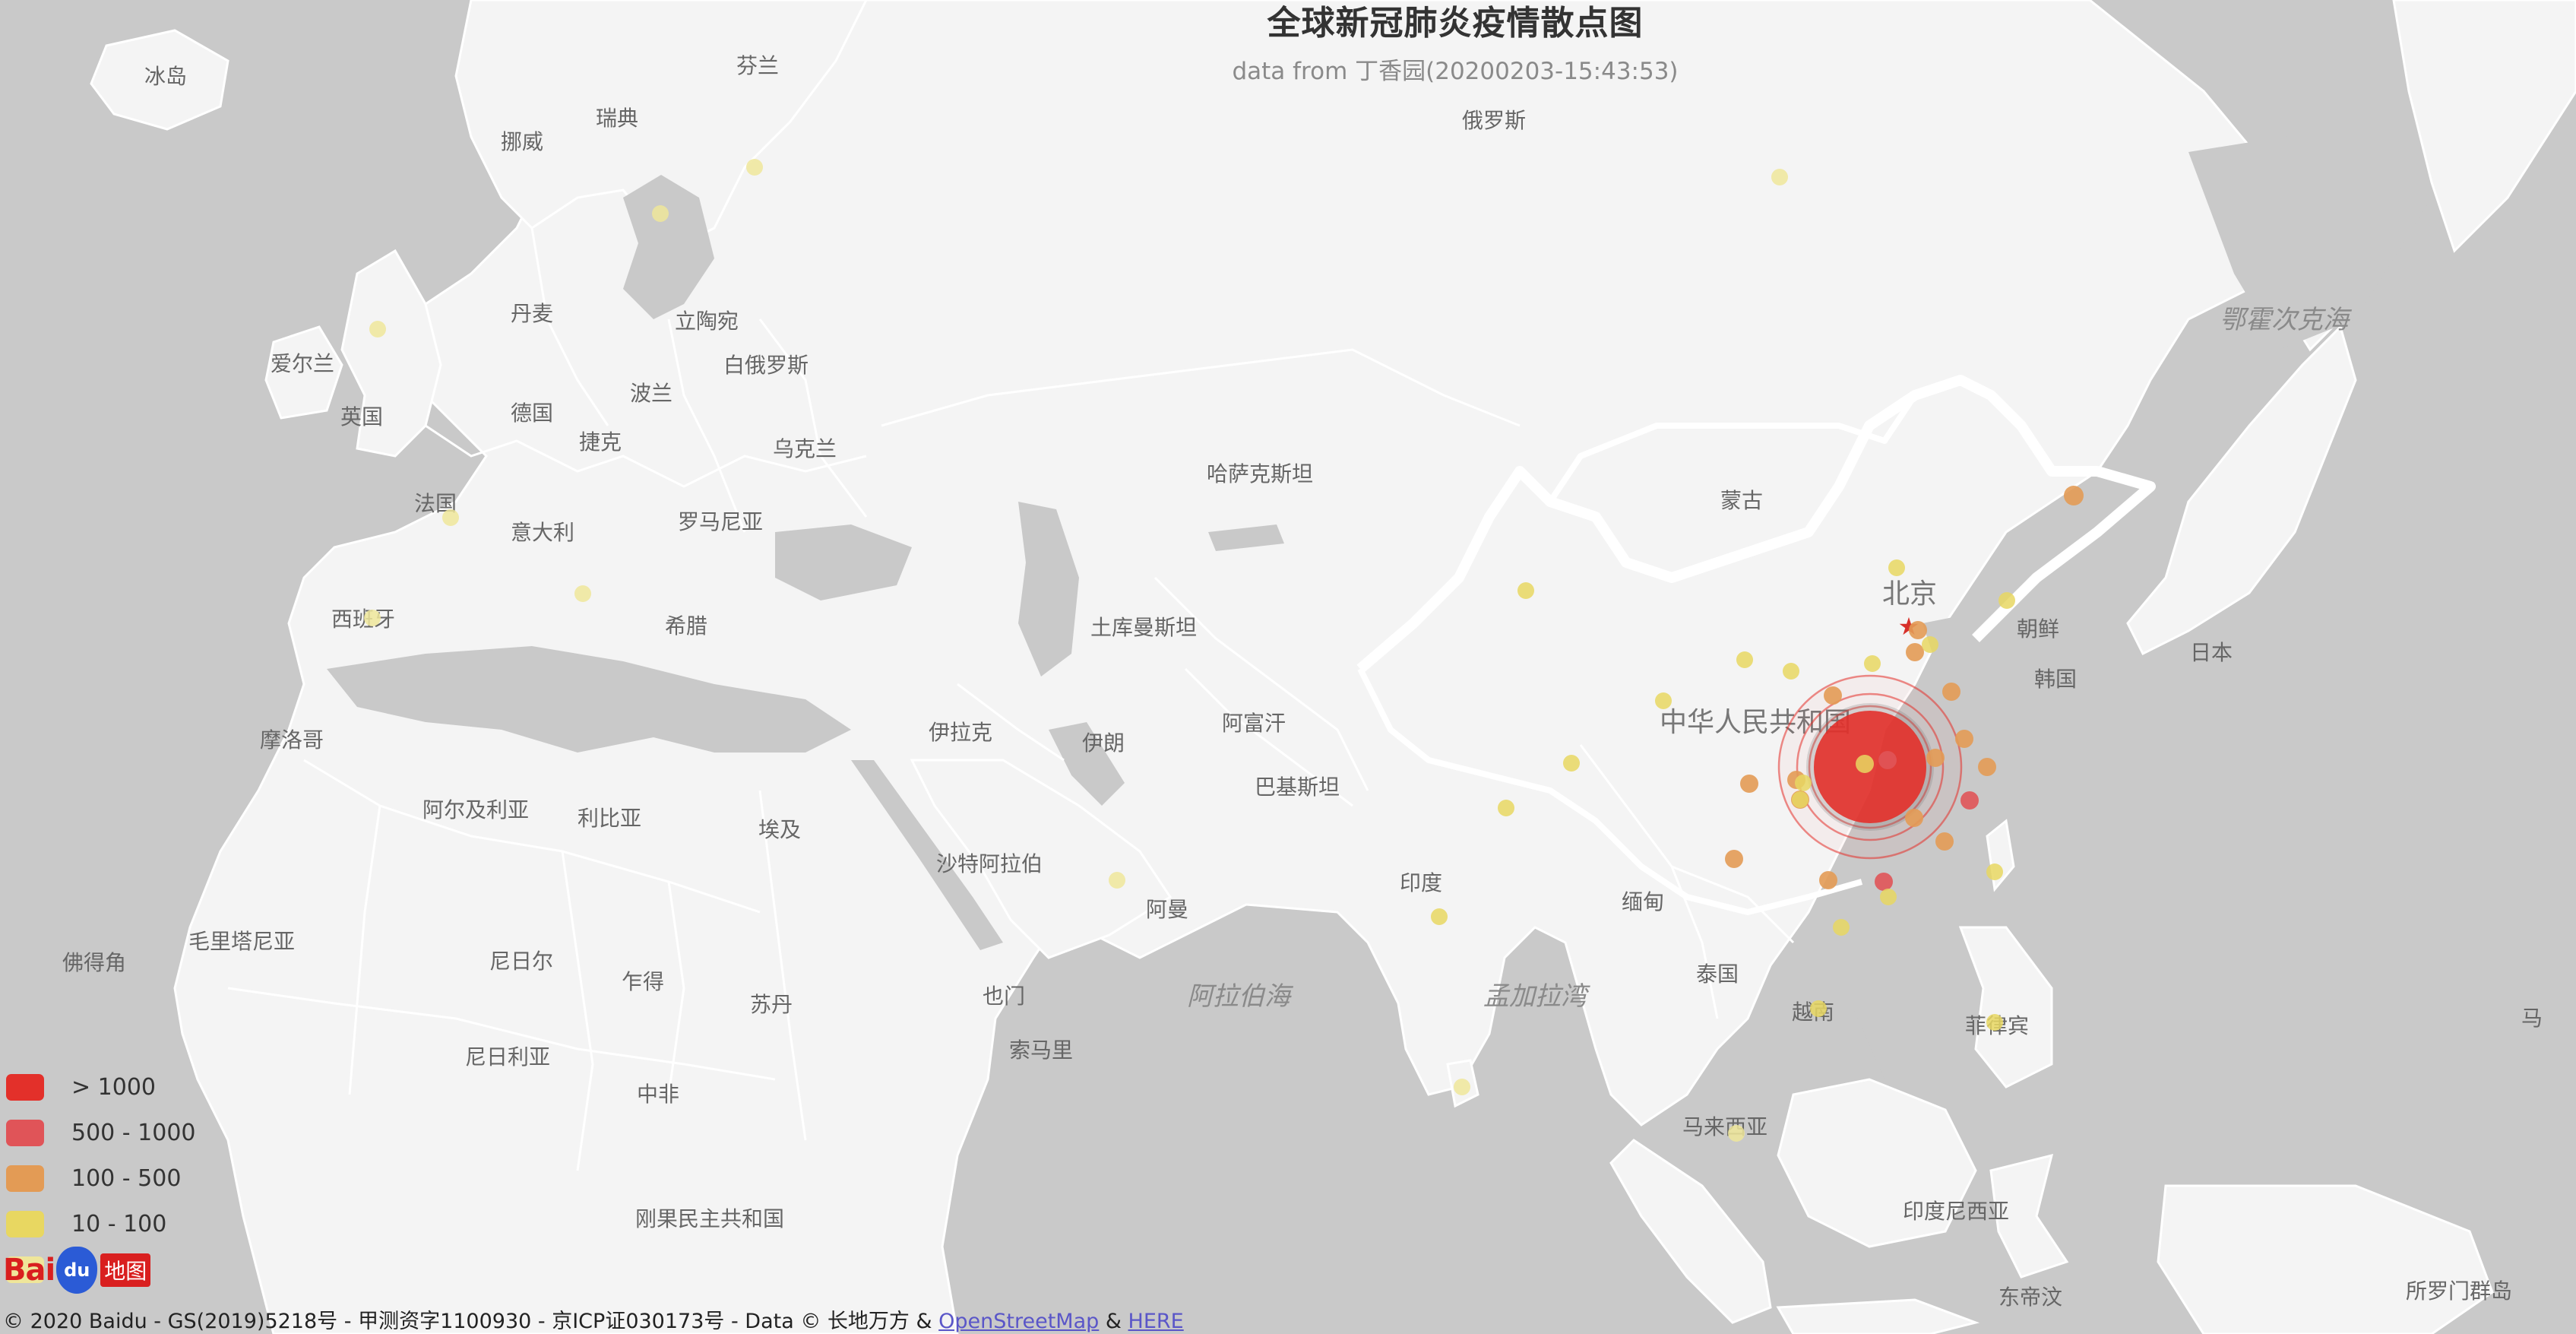  I want to click on label-solomon-islands: 所罗门群岛, so click(2459, 1292).